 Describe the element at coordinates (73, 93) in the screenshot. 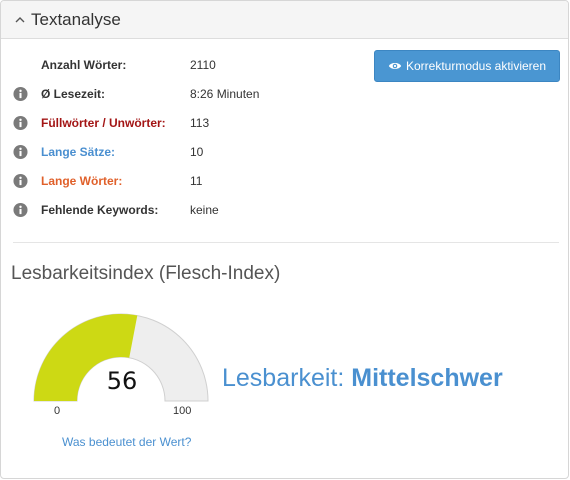

I see `stat-label: Ø Lesezeit:` at that location.